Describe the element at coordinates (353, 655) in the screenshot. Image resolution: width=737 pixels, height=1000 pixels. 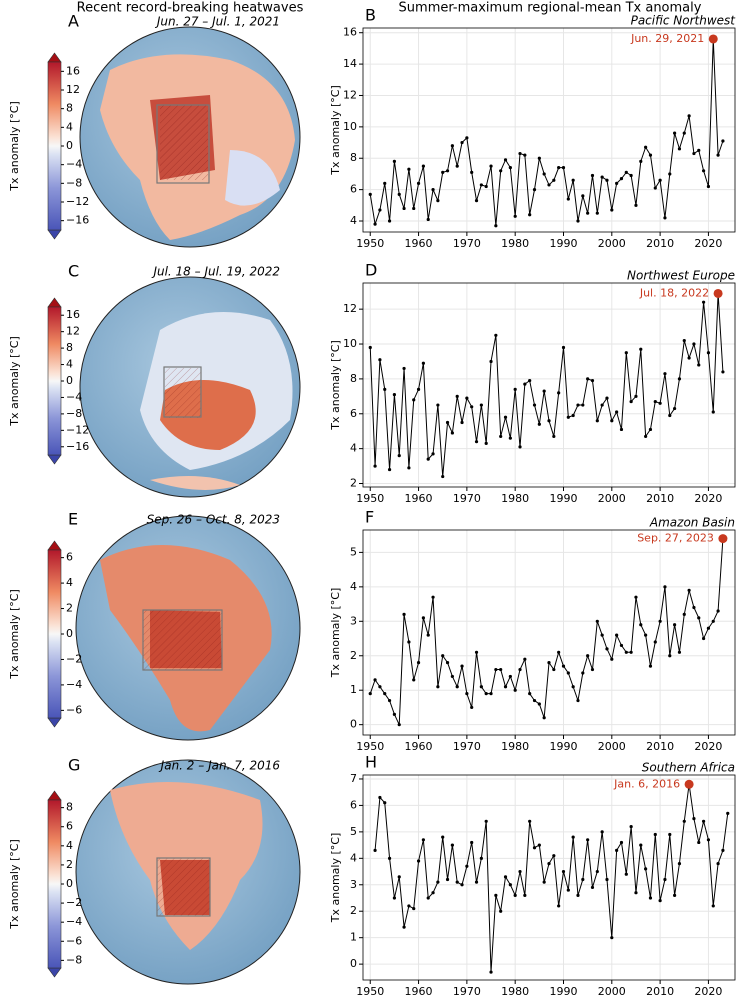
I see `y-tick-label: 2` at that location.